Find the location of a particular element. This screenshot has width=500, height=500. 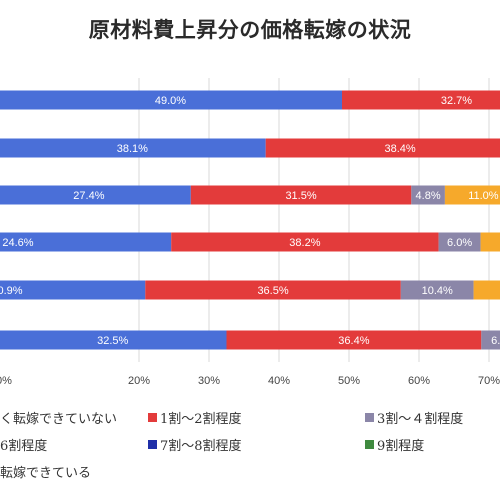

legend-label-all: 転嫁できている is located at coordinates (46, 473).